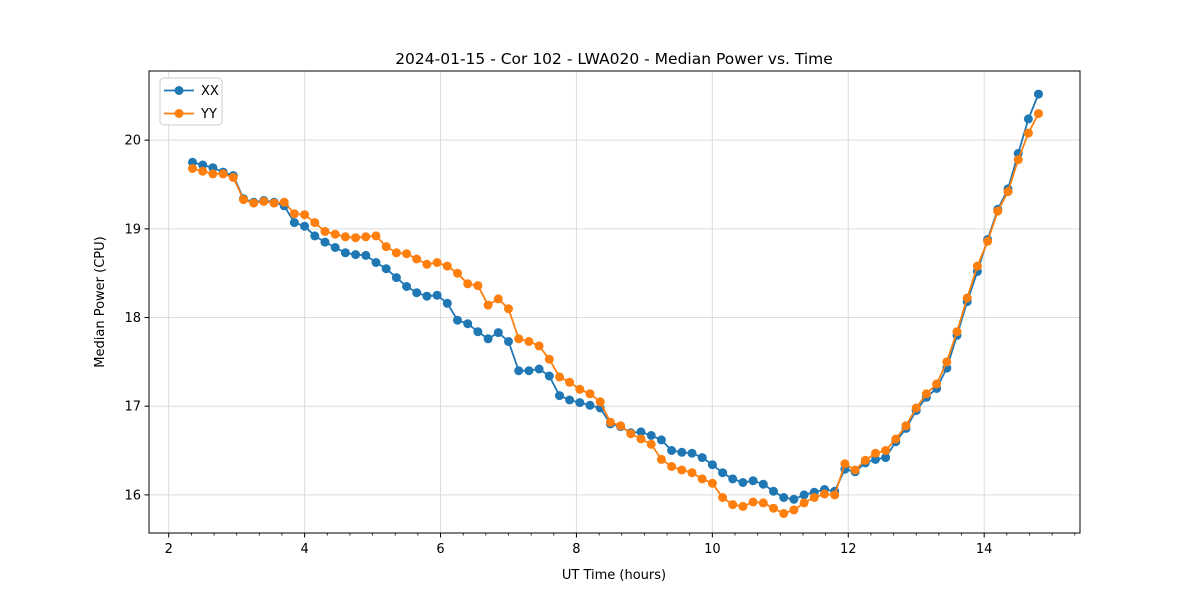  I want to click on y-tick-label: 18, so click(132, 318).